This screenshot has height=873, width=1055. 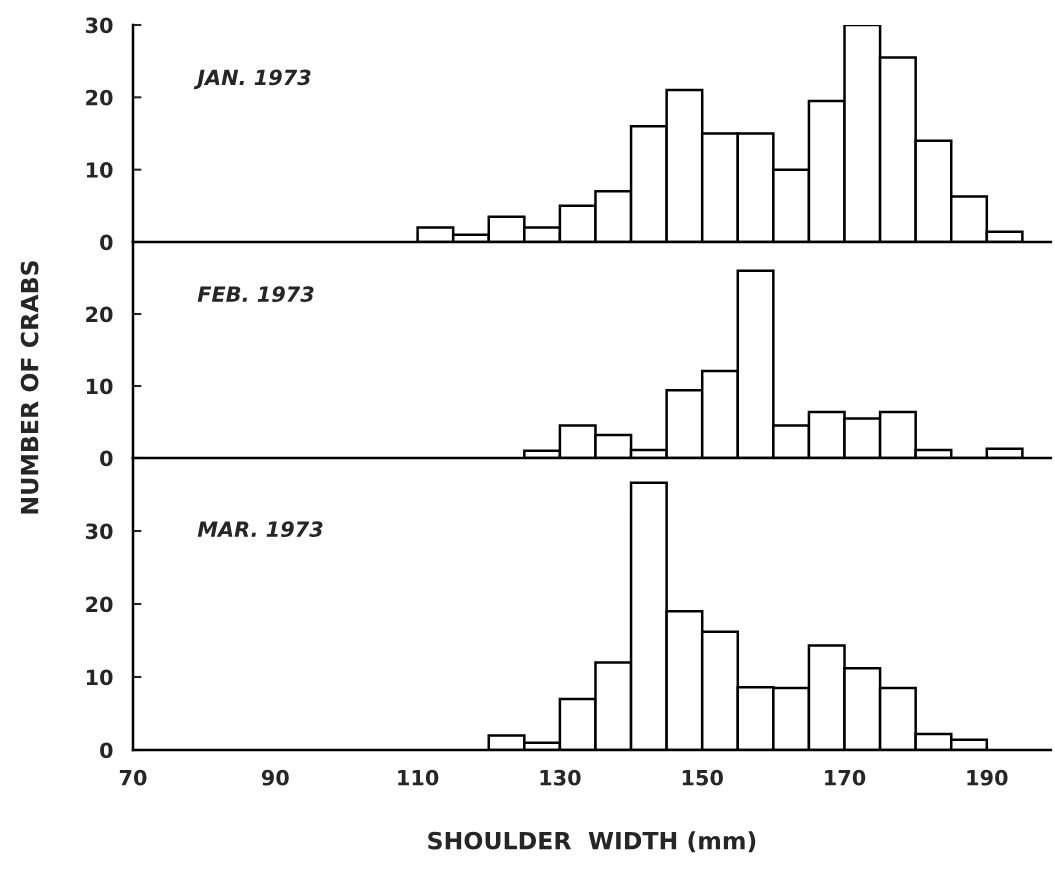 I want to click on annotation: MAR. 1973, so click(x=260, y=529).